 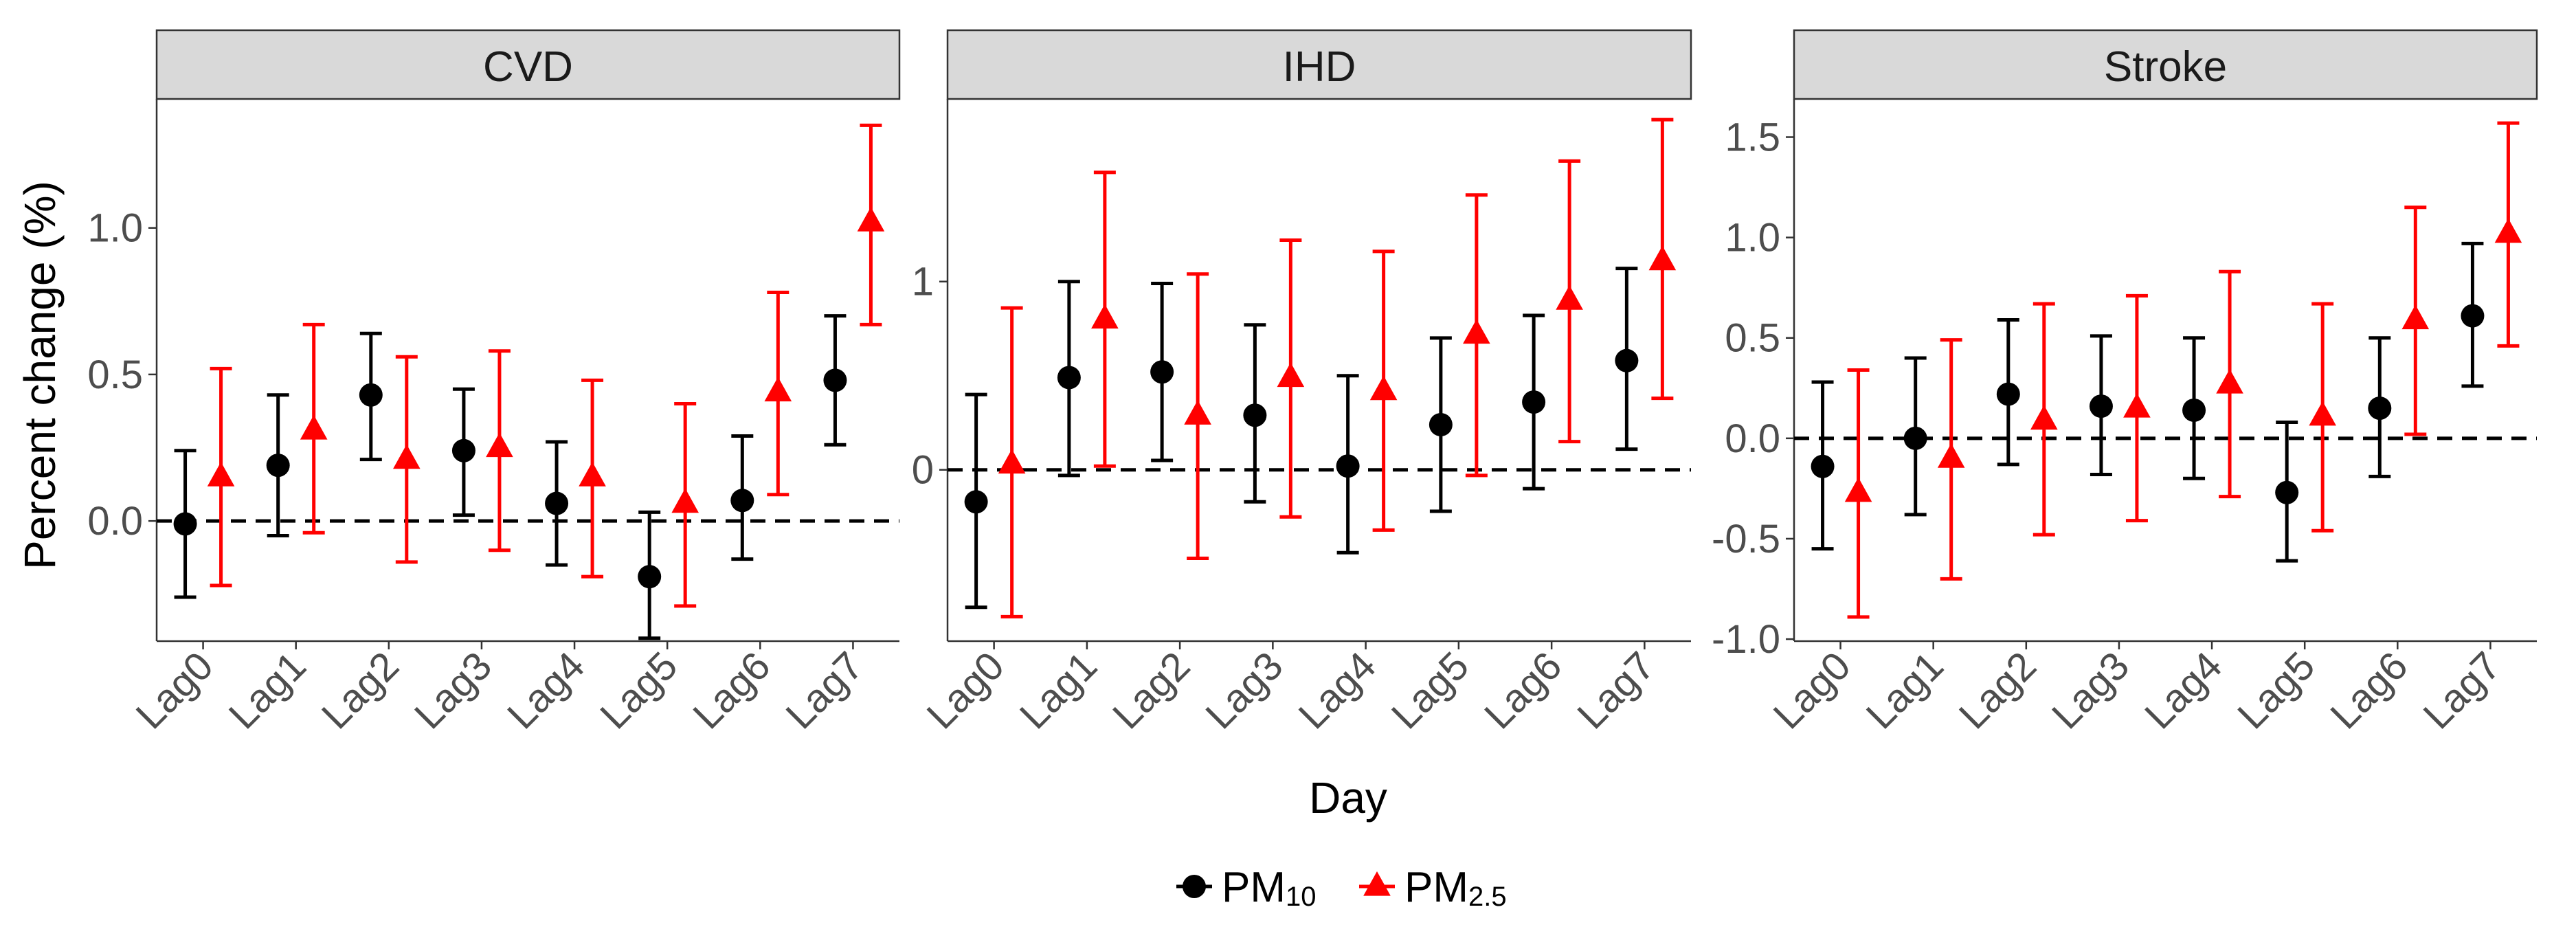 What do you see at coordinates (923, 471) in the screenshot?
I see `y-tick-label: 0` at bounding box center [923, 471].